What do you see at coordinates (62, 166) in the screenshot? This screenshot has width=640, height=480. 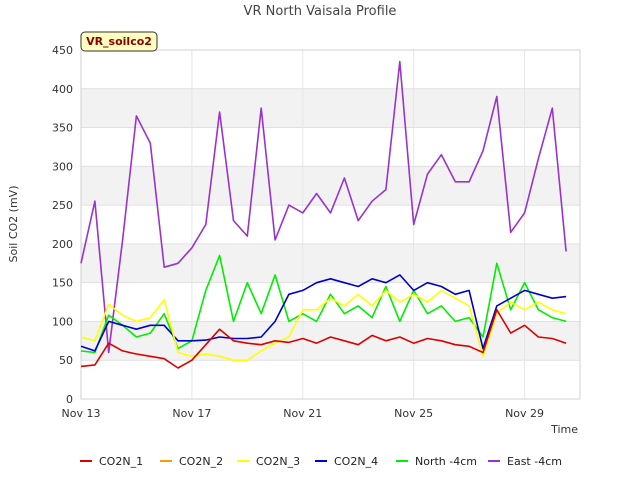 I see `y-tick-label: 300` at bounding box center [62, 166].